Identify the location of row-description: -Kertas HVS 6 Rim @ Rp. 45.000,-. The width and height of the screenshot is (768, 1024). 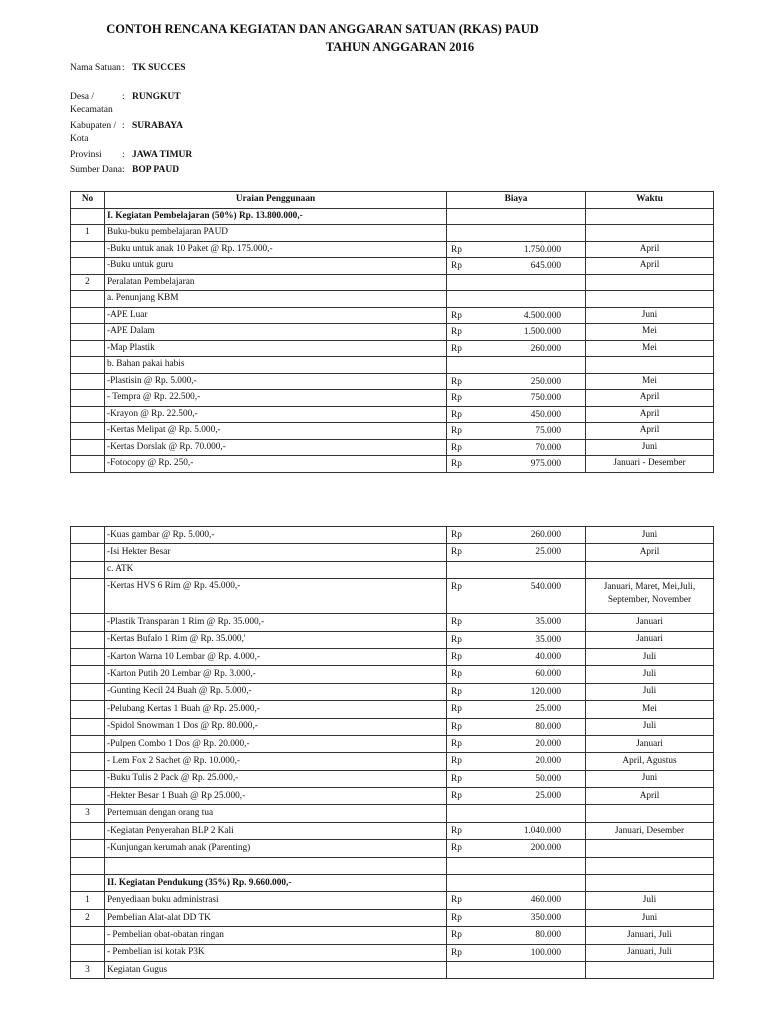
(275, 596).